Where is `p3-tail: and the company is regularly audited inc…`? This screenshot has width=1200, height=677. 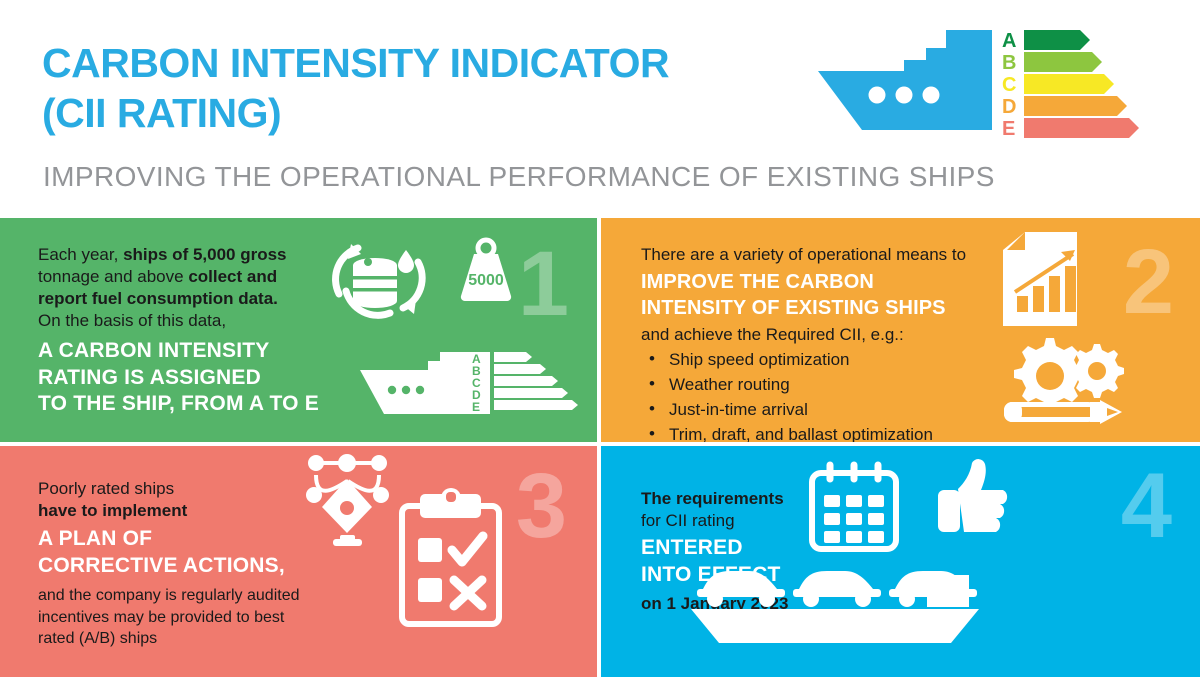
p3-tail: and the company is regularly audited inc… is located at coordinates (169, 617).